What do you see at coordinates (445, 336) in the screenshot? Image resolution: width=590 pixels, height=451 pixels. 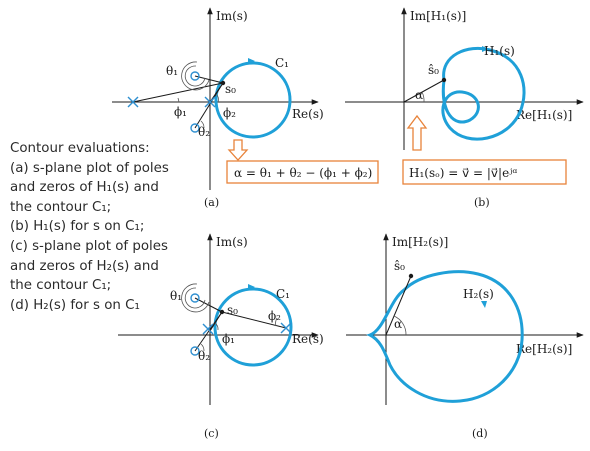 I see `h2-curve` at bounding box center [445, 336].